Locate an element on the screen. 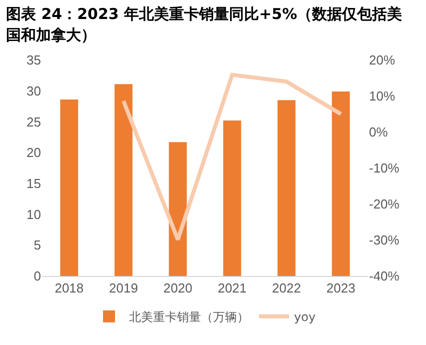  y2-tick-label: -30% is located at coordinates (384, 240).